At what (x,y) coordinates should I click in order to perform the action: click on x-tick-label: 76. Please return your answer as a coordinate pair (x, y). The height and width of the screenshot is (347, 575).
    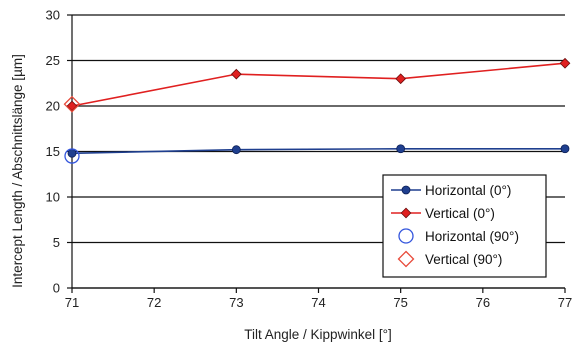
    Looking at the image, I should click on (483, 302).